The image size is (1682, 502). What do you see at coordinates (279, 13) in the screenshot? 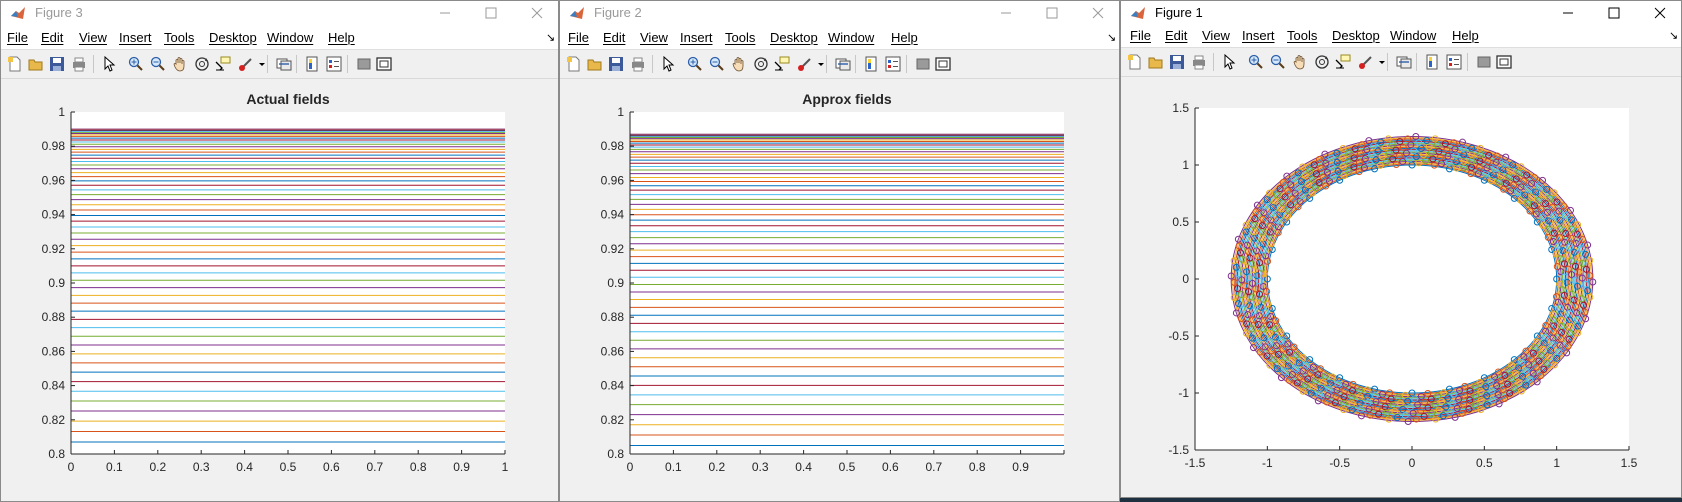
I see `title-bar: Figure 3` at bounding box center [279, 13].